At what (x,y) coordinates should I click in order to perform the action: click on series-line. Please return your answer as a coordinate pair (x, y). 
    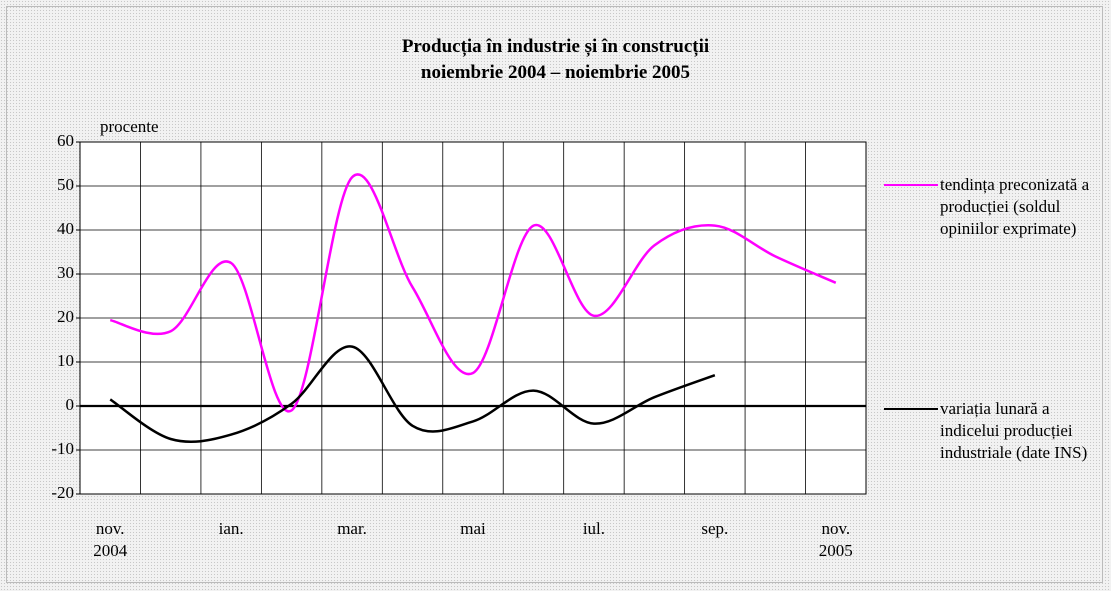
    Looking at the image, I should click on (412, 394).